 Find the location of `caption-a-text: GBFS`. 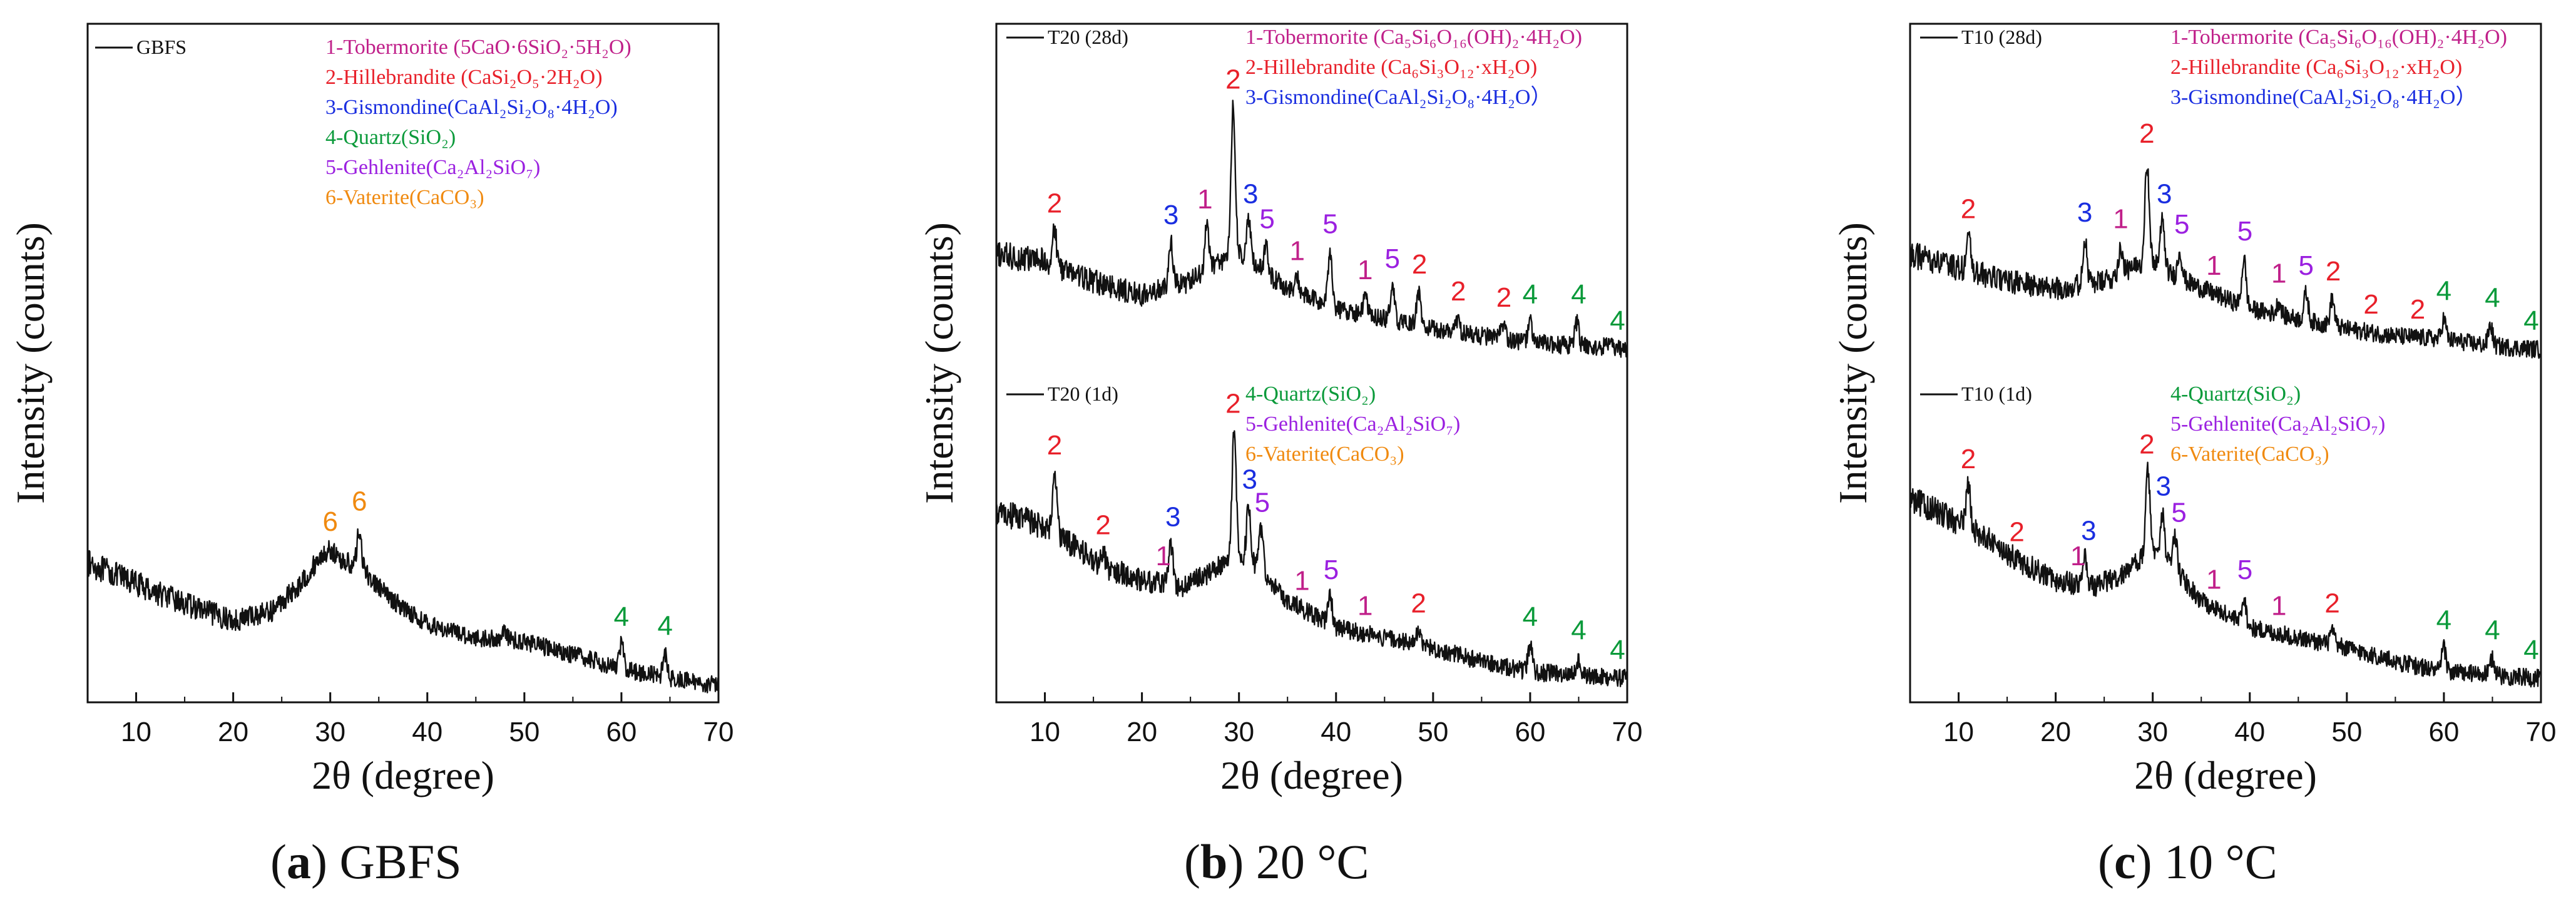

caption-a-text: GBFS is located at coordinates (401, 861).